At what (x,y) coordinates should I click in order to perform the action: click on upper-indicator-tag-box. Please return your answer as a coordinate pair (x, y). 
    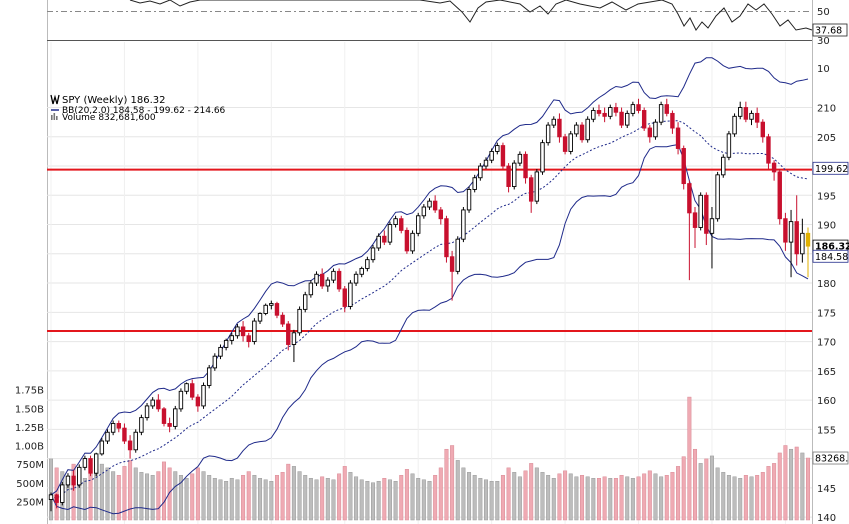
    Looking at the image, I should click on (830, 30).